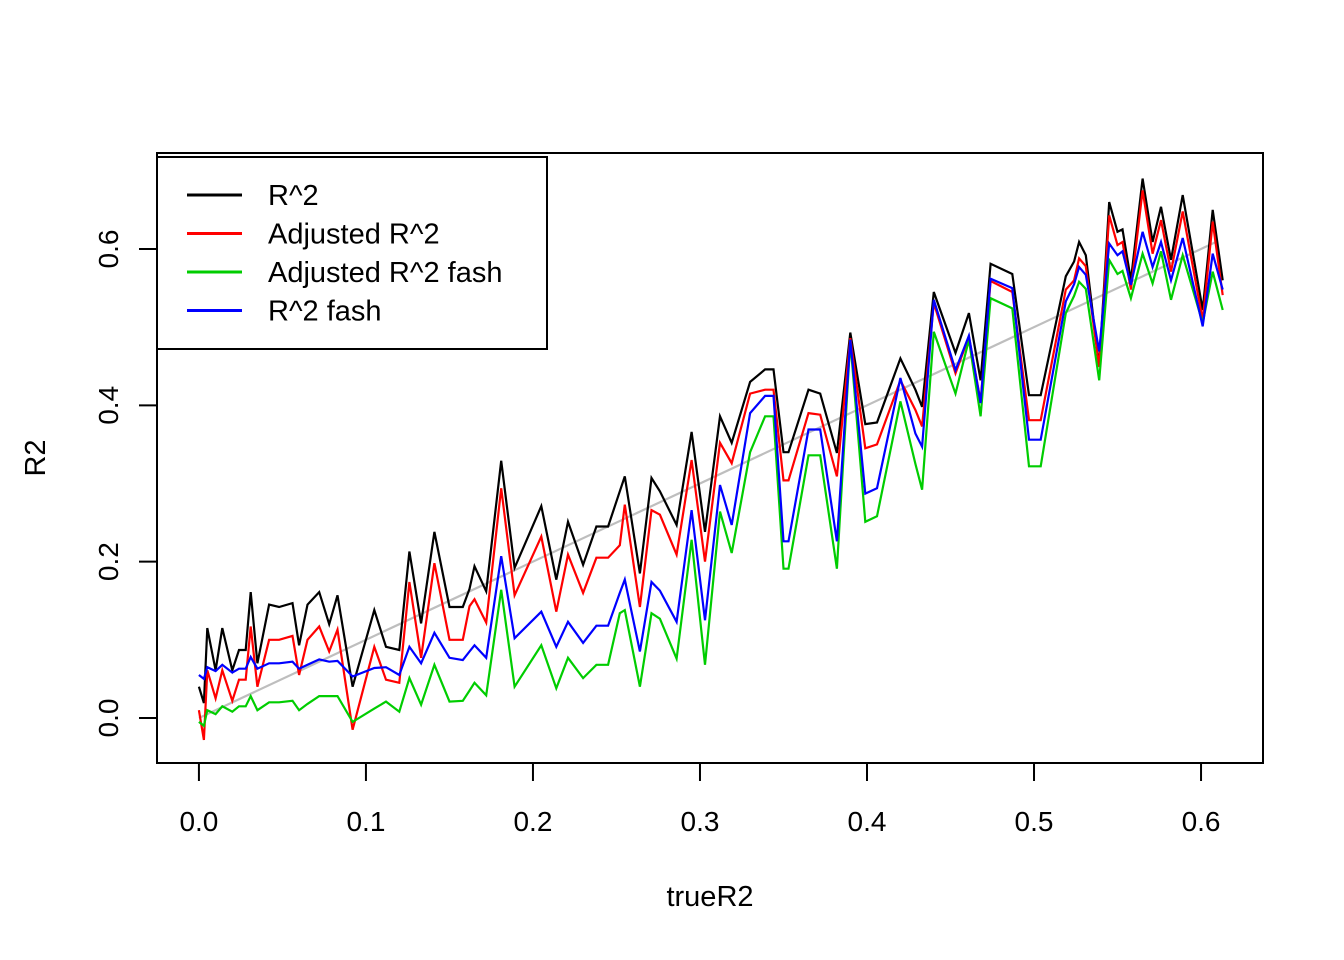 This screenshot has width=1344, height=960. I want to click on y-tick-label: 0.0, so click(108, 718).